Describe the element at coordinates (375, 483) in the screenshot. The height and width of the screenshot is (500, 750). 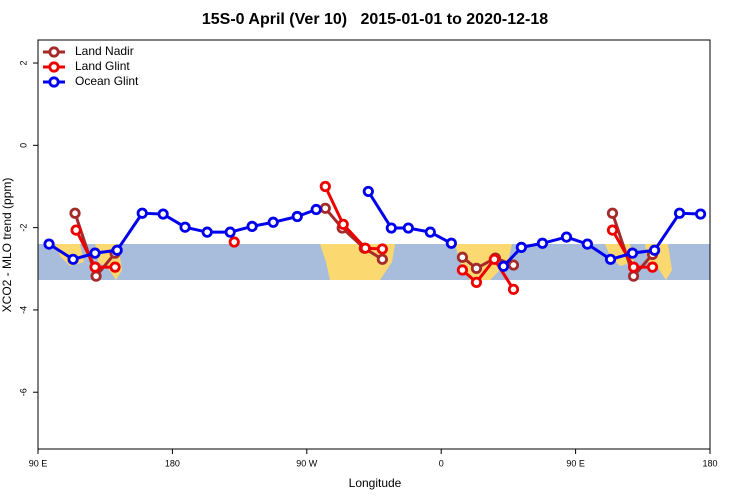
I see `x-axis-label: Longitude` at that location.